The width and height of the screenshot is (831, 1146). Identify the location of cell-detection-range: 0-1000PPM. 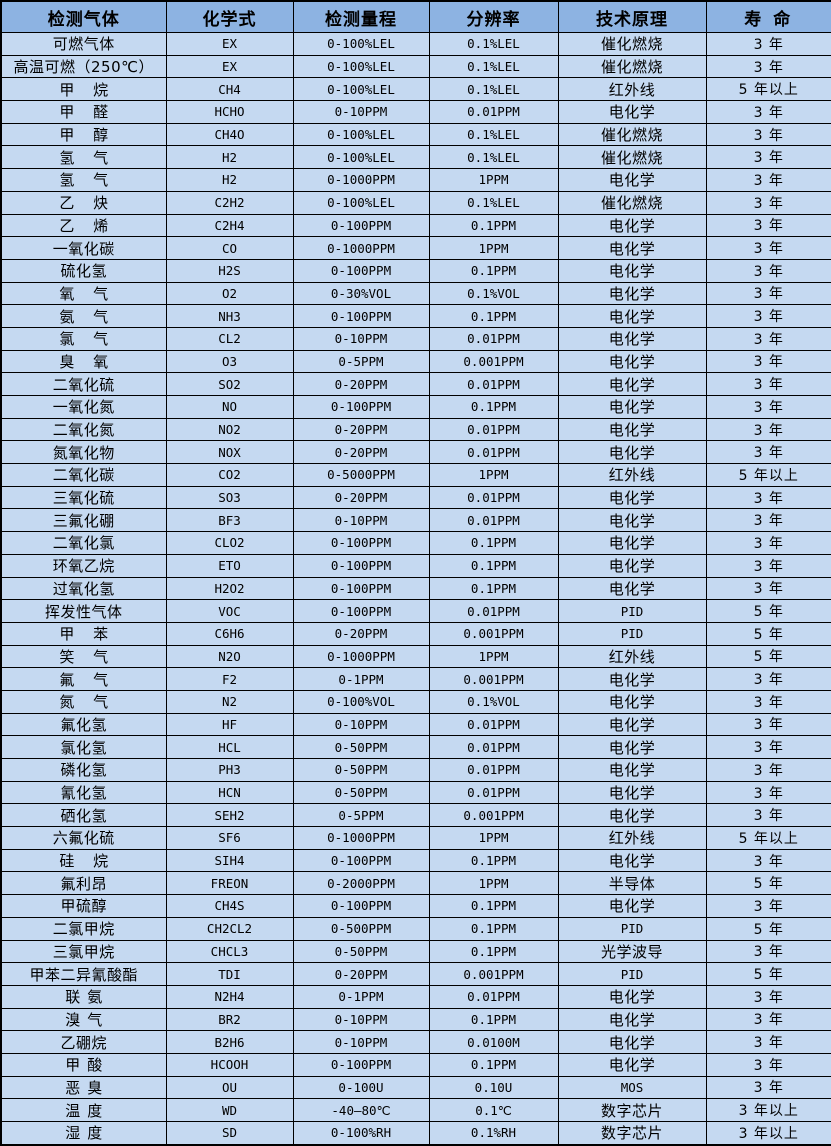
(361, 656).